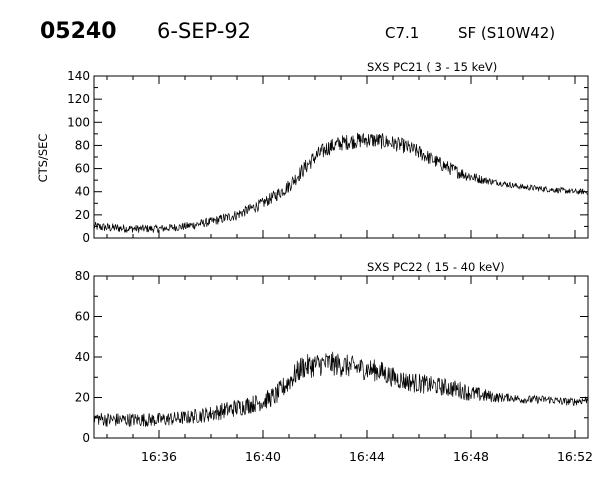  I want to click on flare-location: SF (S10W42), so click(506, 33).